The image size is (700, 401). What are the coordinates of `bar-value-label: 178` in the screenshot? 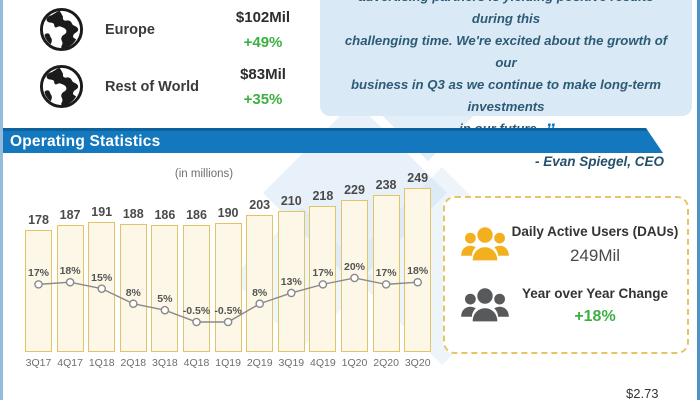 It's located at (38, 220).